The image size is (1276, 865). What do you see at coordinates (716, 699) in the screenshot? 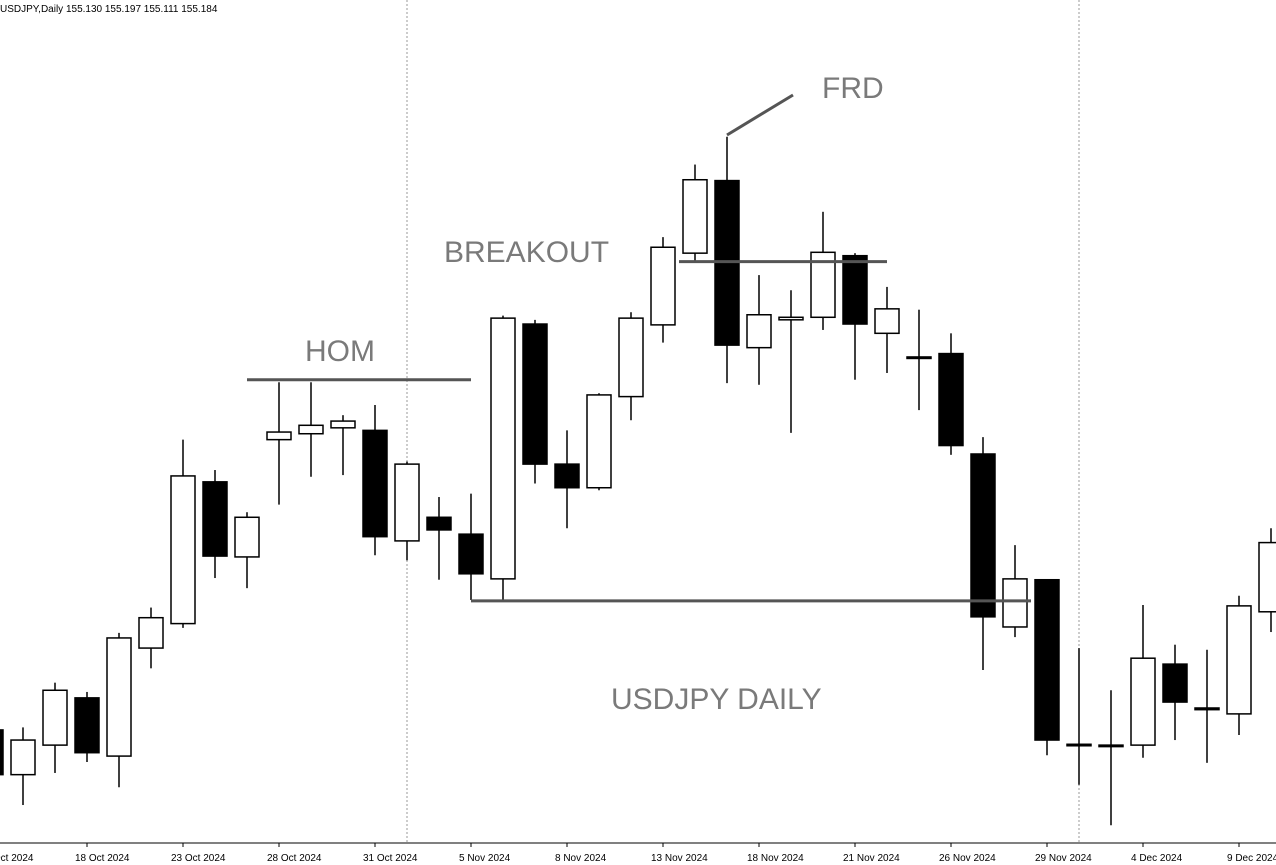
I see `annotation: USDJPY DAILY` at bounding box center [716, 699].